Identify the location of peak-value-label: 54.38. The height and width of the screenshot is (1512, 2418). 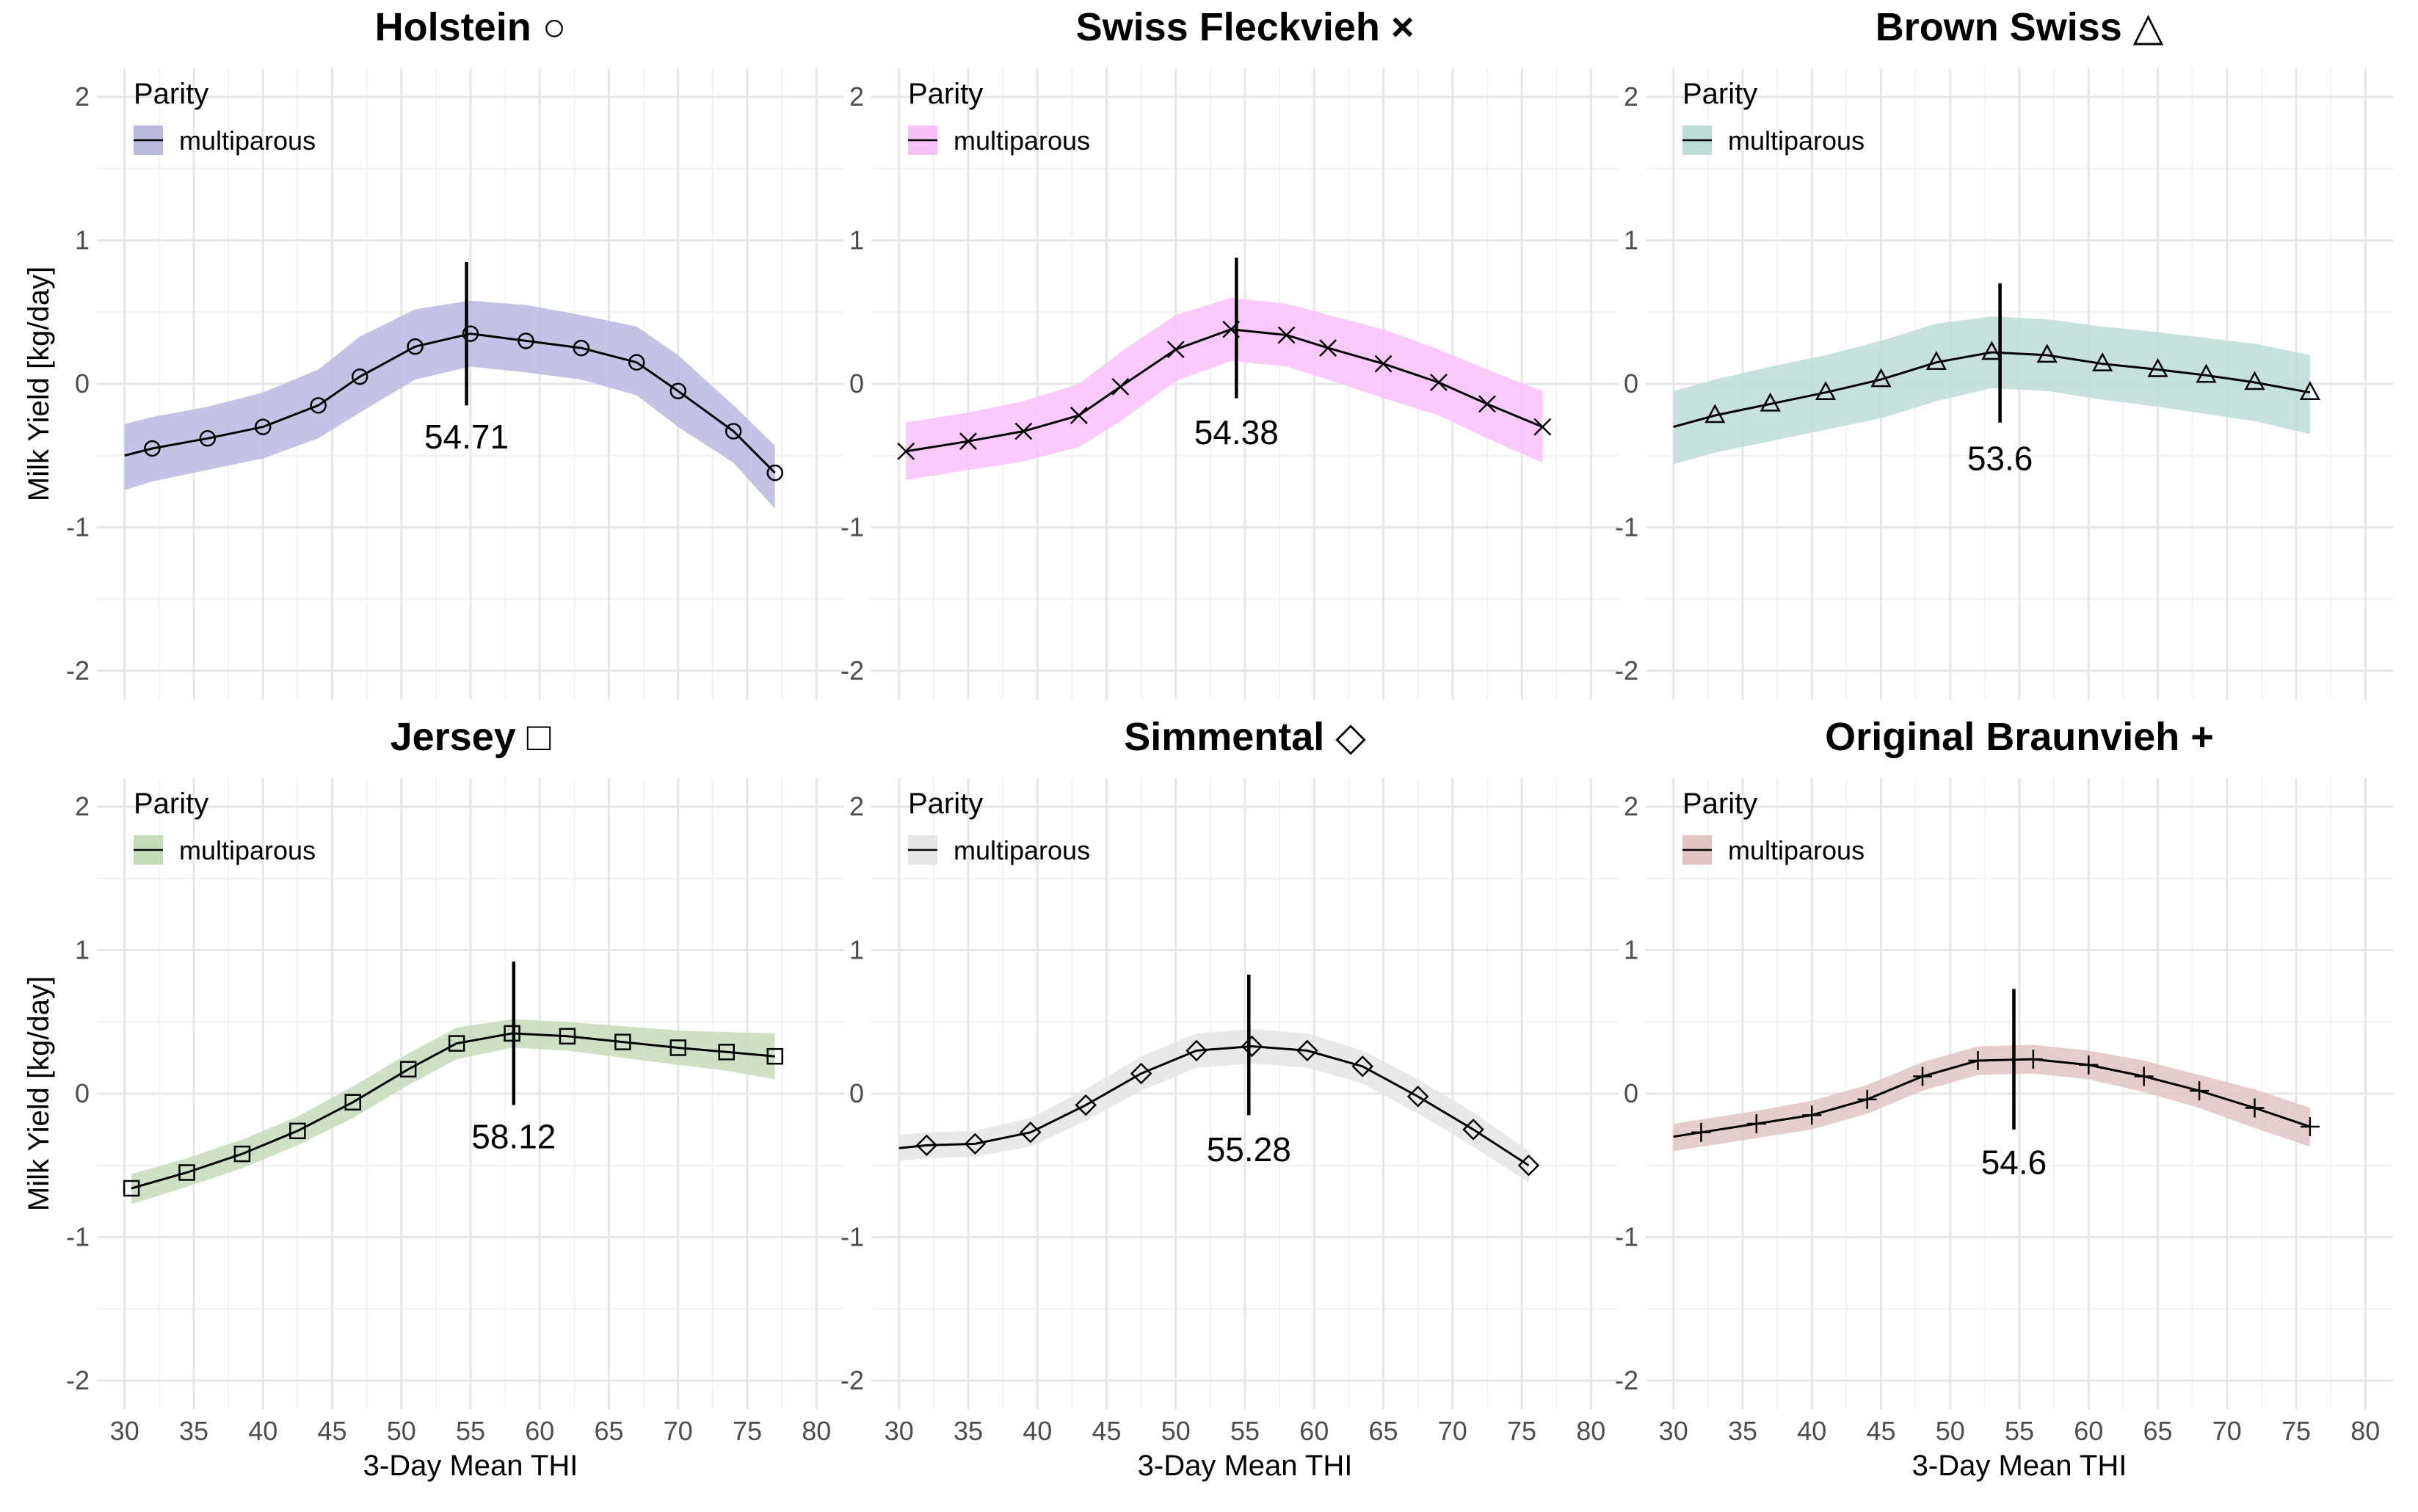
(1236, 432).